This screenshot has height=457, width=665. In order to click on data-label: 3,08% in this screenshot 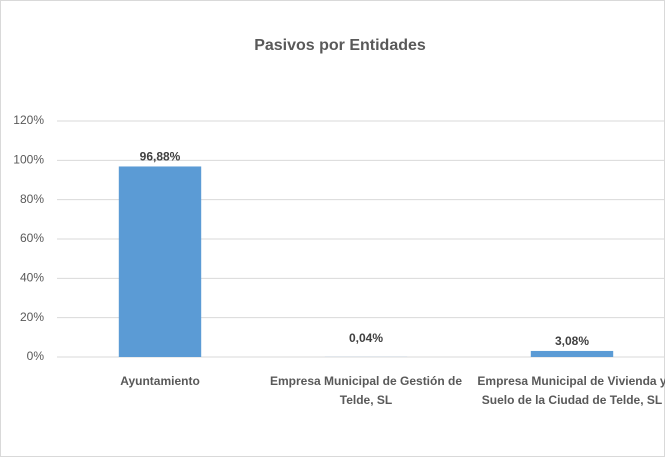, I will do `click(572, 341)`.